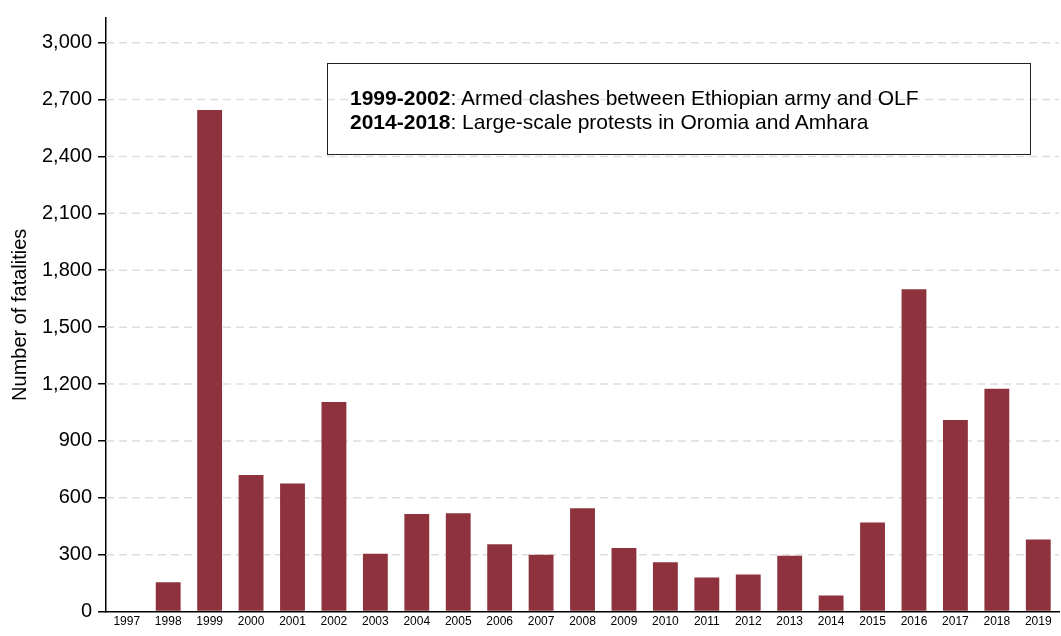 The image size is (1061, 636). I want to click on x-tick-label: 2015, so click(873, 621).